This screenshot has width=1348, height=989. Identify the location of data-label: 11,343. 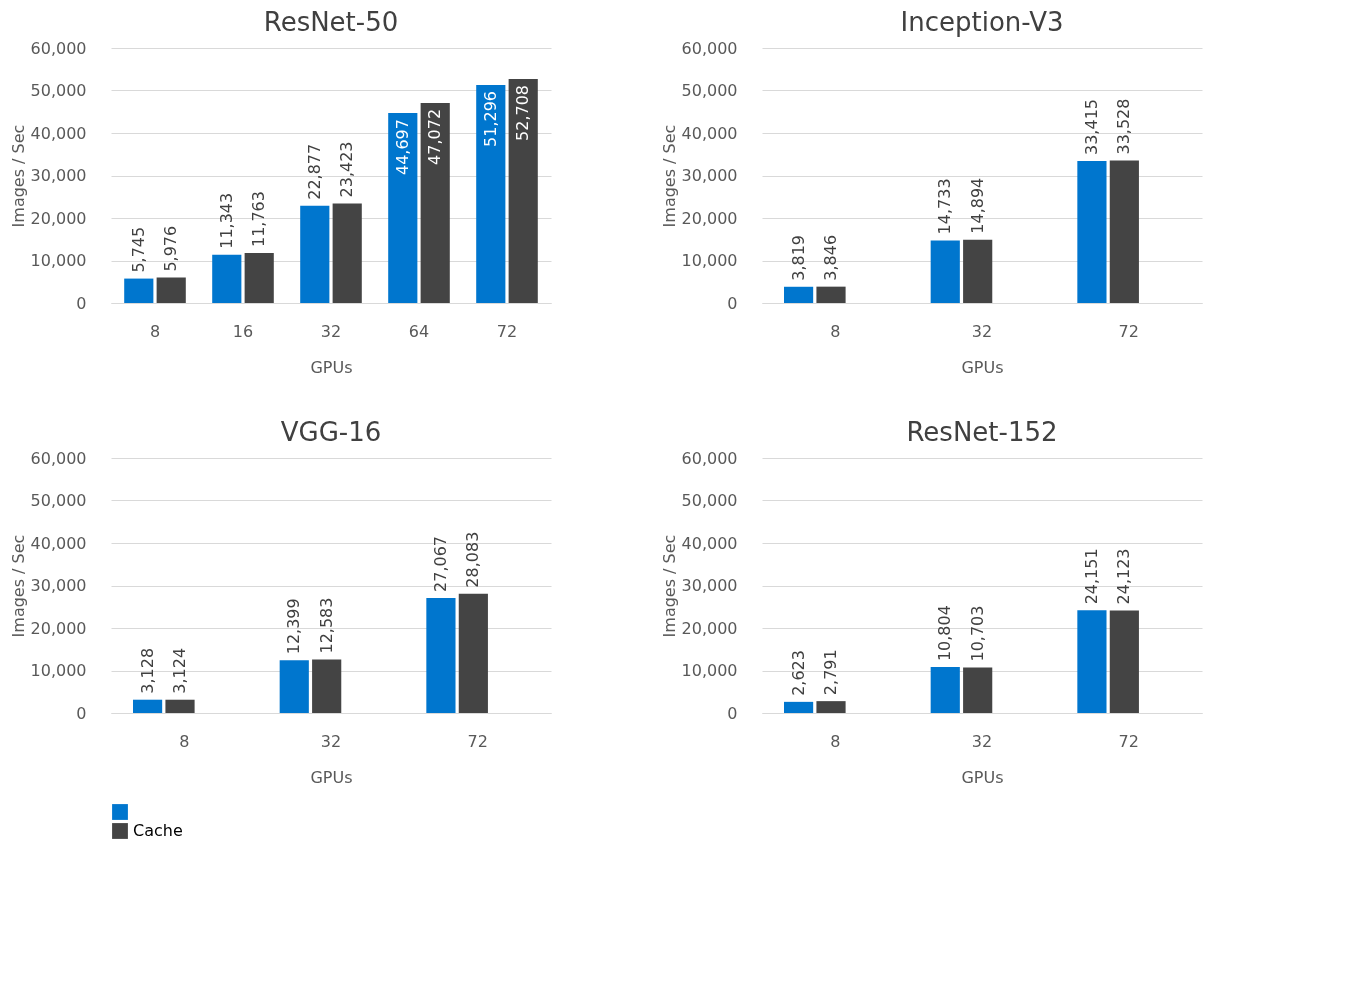
(226, 220).